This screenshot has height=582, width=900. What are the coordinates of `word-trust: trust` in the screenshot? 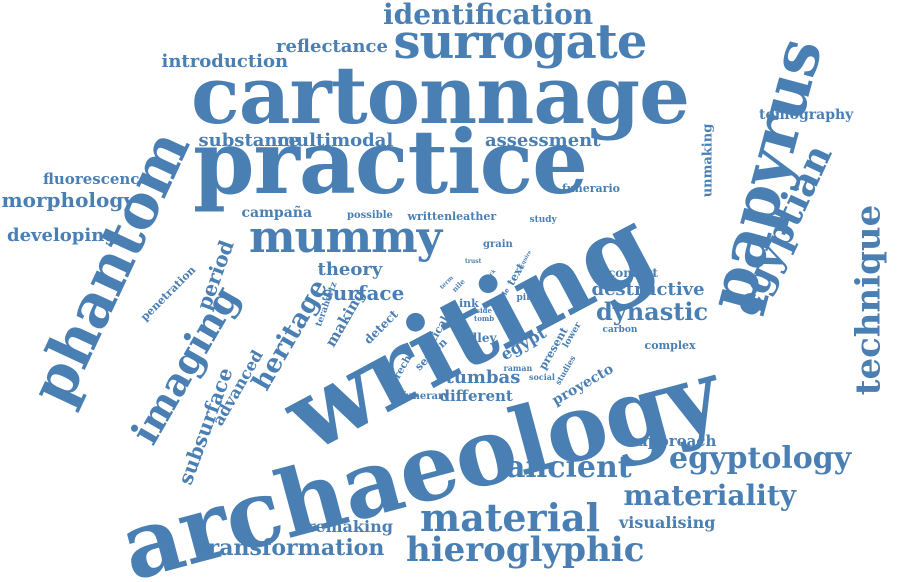 It's located at (473, 261).